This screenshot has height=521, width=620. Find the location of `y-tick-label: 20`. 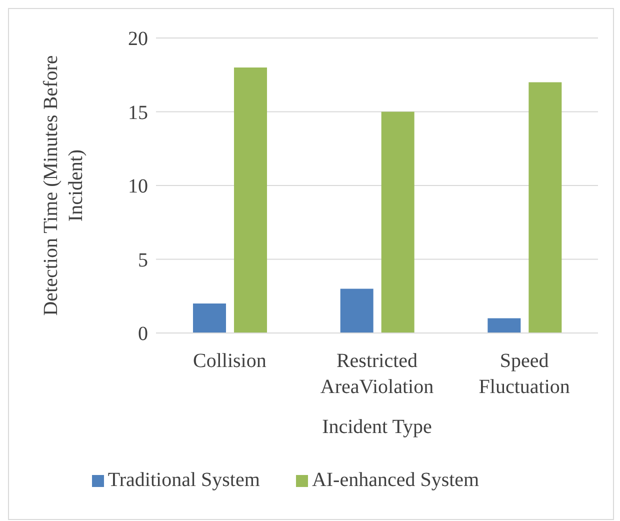

y-tick-label: 20 is located at coordinates (138, 39).